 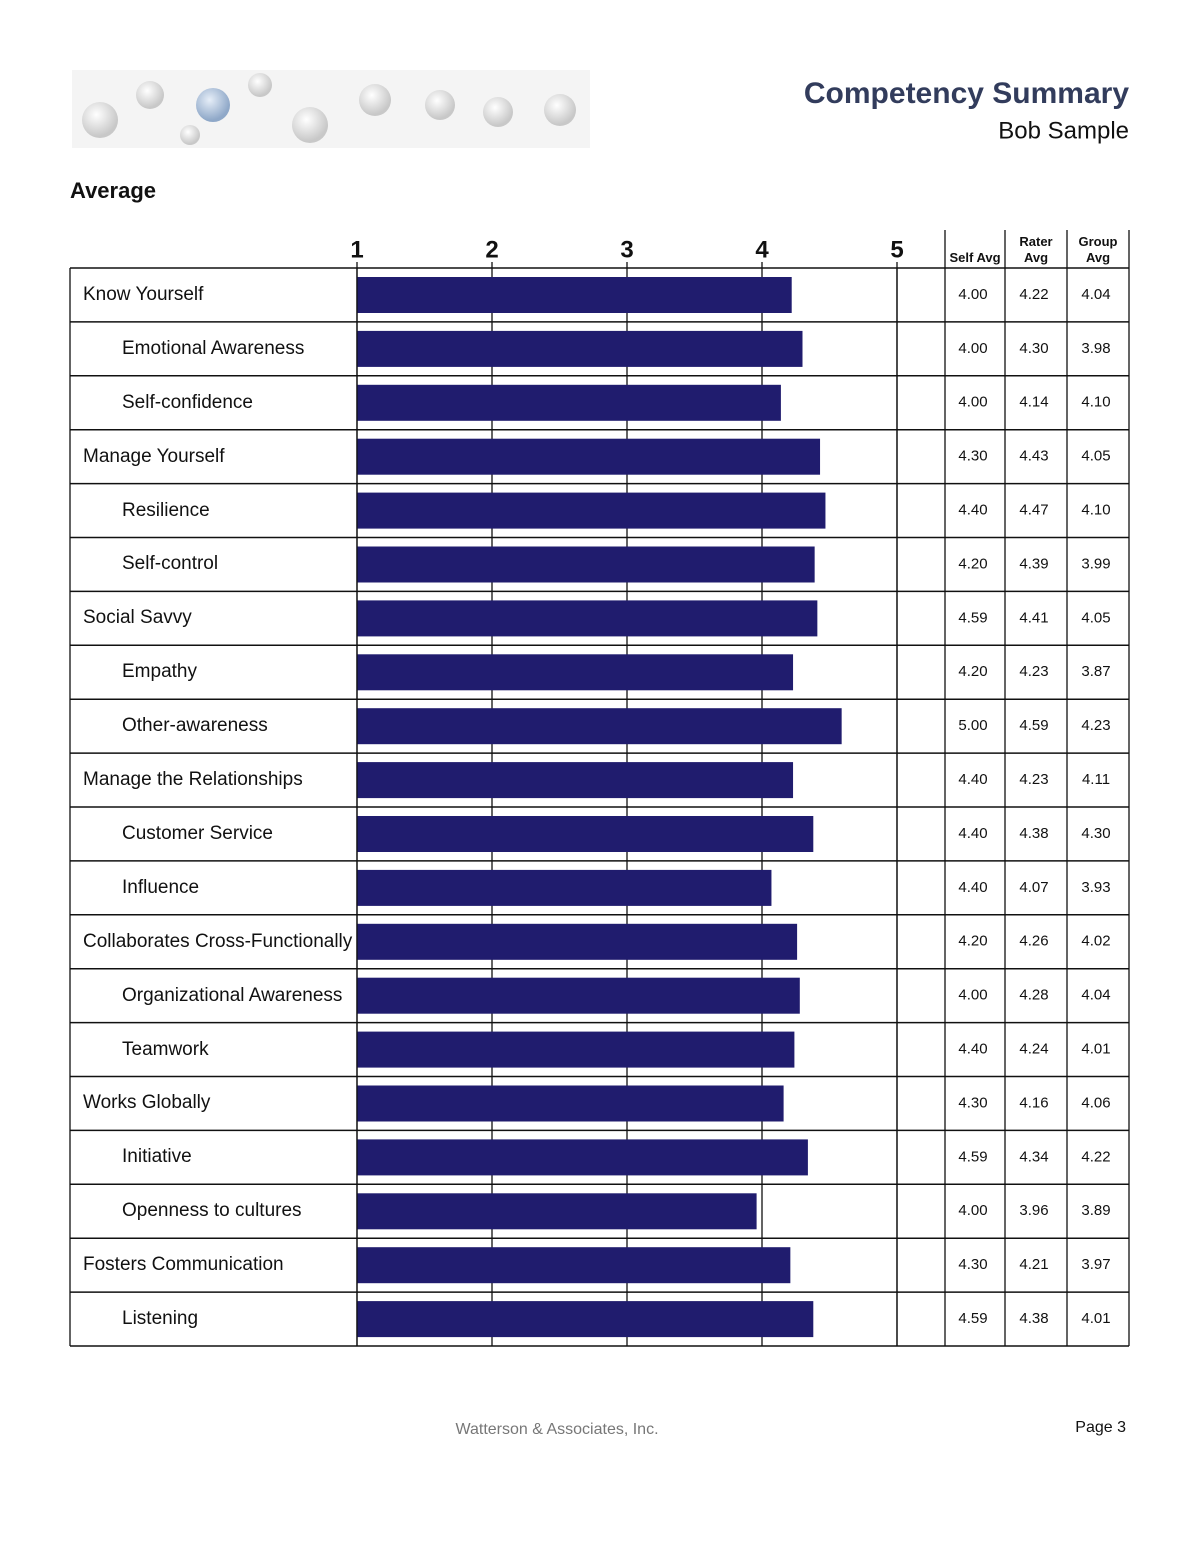 I want to click on row-label: Fosters Communication, so click(x=183, y=1265).